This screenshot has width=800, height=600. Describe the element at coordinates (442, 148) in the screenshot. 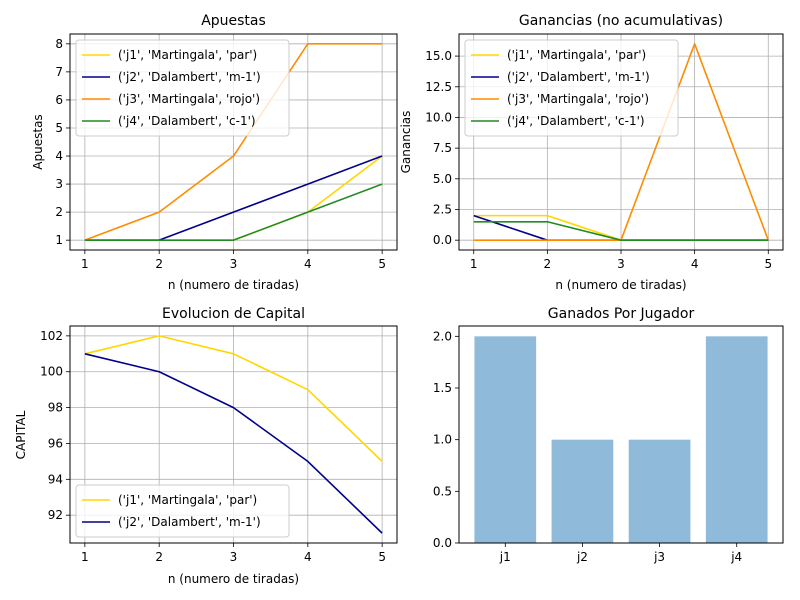

I see `y-tick-label: 7.5` at that location.